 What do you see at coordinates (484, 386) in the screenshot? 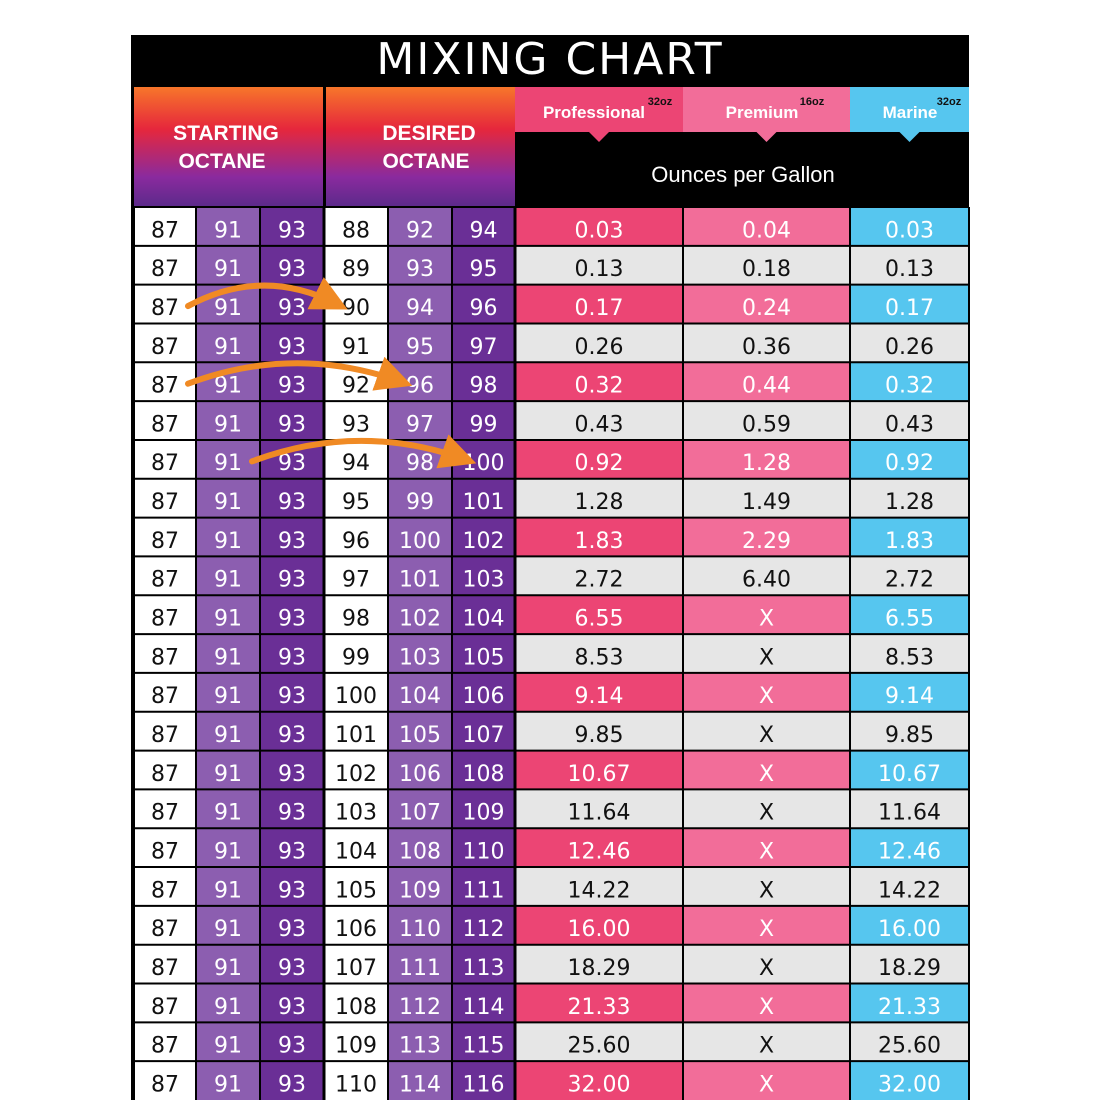
I see `desired-octane-value: 98` at bounding box center [484, 386].